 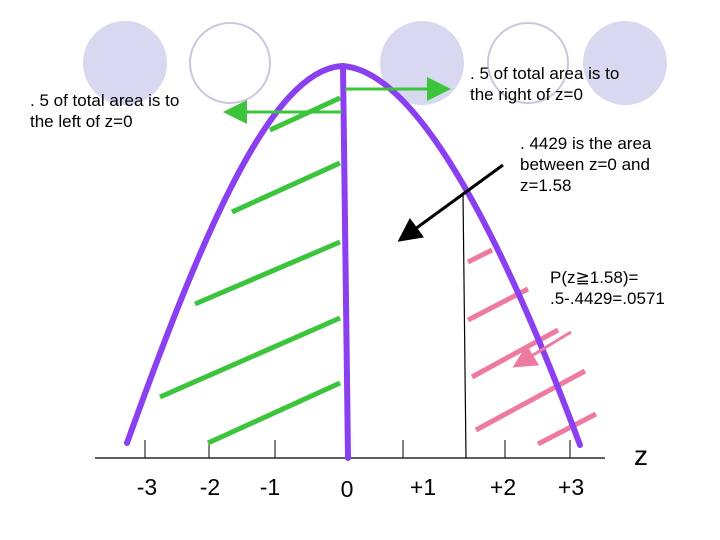 What do you see at coordinates (503, 487) in the screenshot?
I see `tick-label-pos2: +2` at bounding box center [503, 487].